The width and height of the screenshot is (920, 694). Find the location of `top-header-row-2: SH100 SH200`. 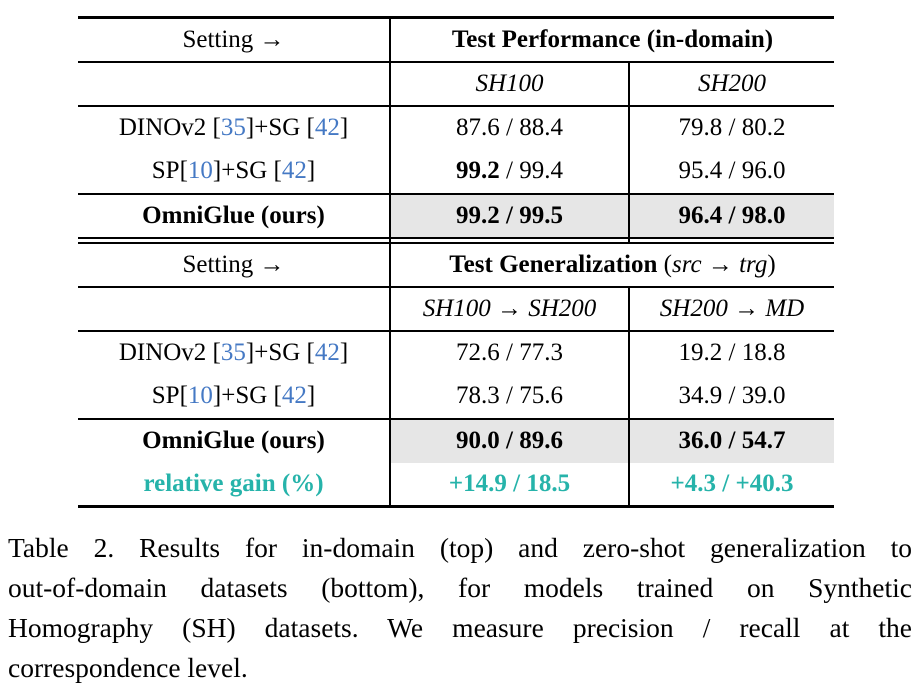

top-header-row-2: SH100 SH200 is located at coordinates (456, 84).